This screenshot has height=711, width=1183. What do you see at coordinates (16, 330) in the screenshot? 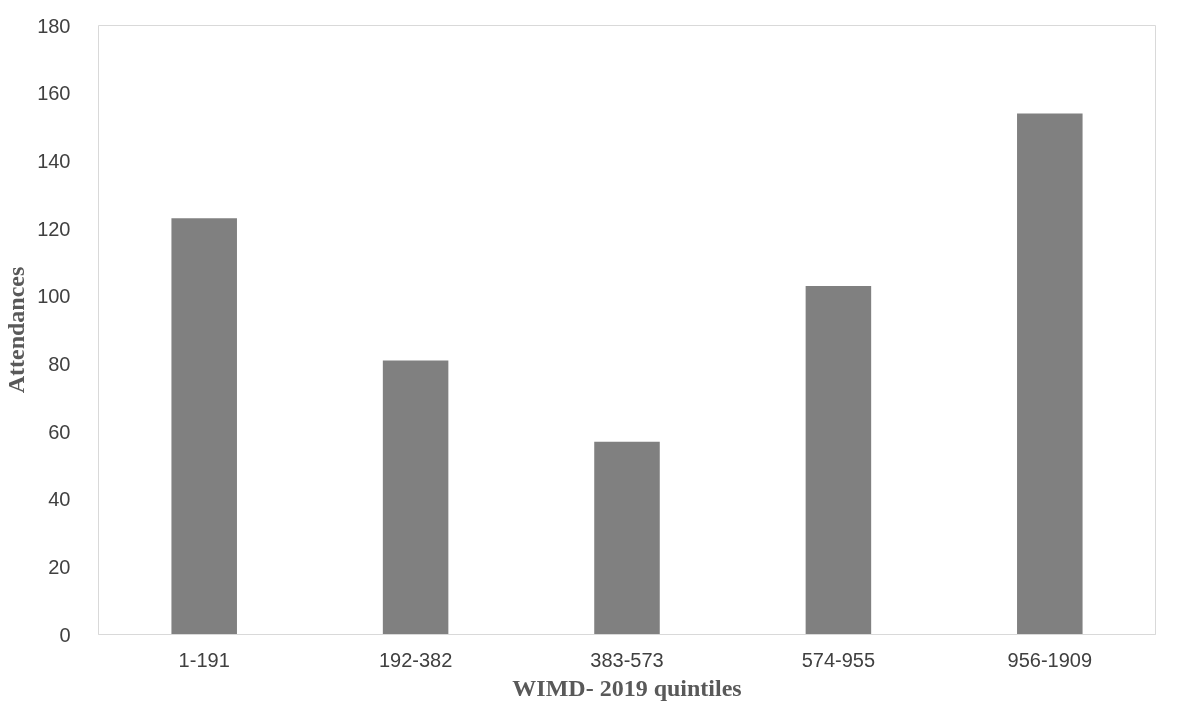
I see `y-axis-title: Attendances` at bounding box center [16, 330].